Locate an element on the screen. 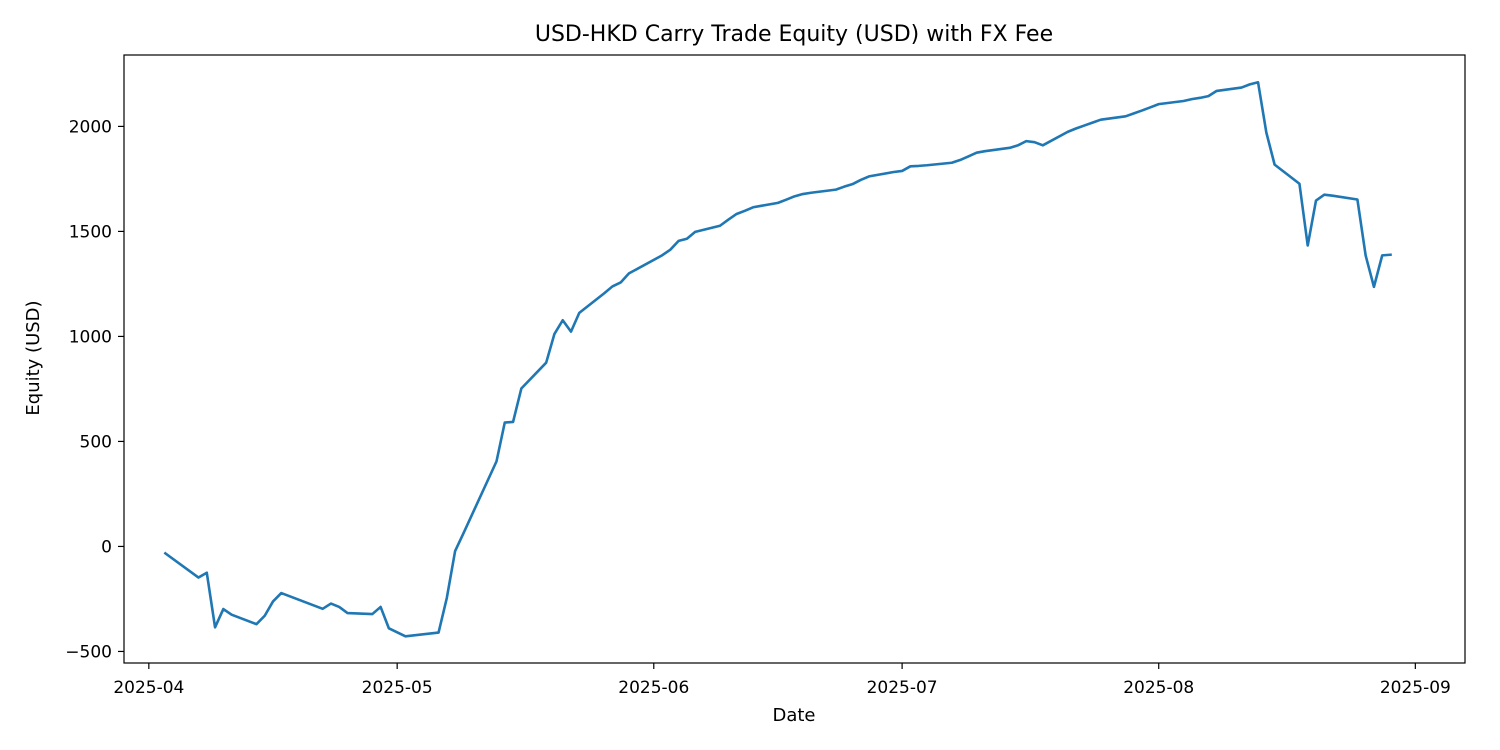 This screenshot has width=1500, height=750. y-tick-label: 0 is located at coordinates (106, 547).